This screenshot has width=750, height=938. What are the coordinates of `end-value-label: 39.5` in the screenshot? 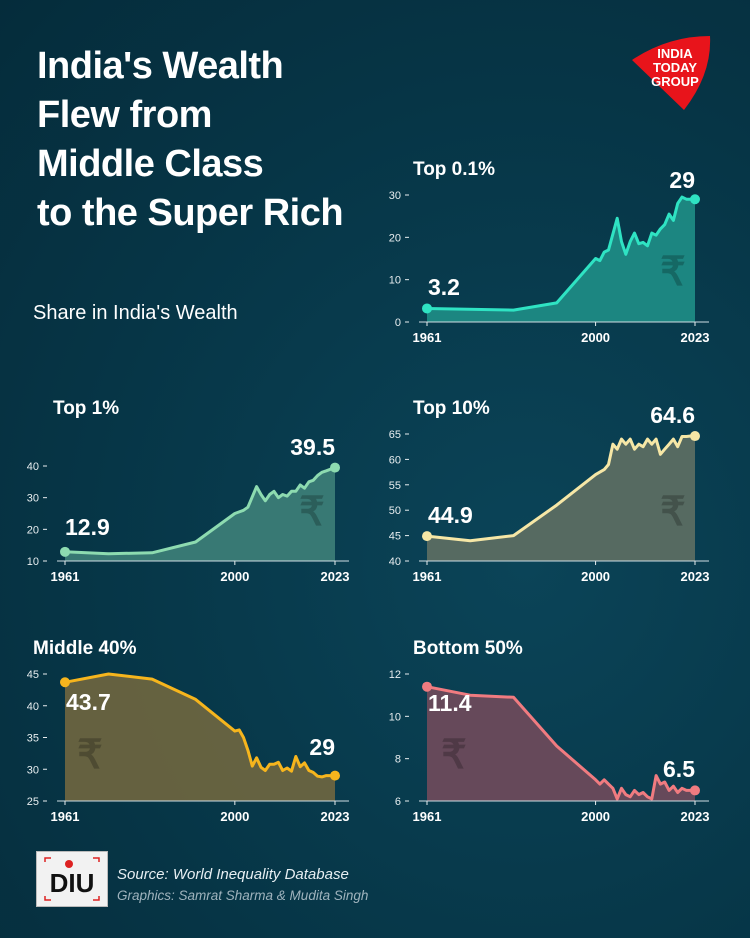 It's located at (312, 447).